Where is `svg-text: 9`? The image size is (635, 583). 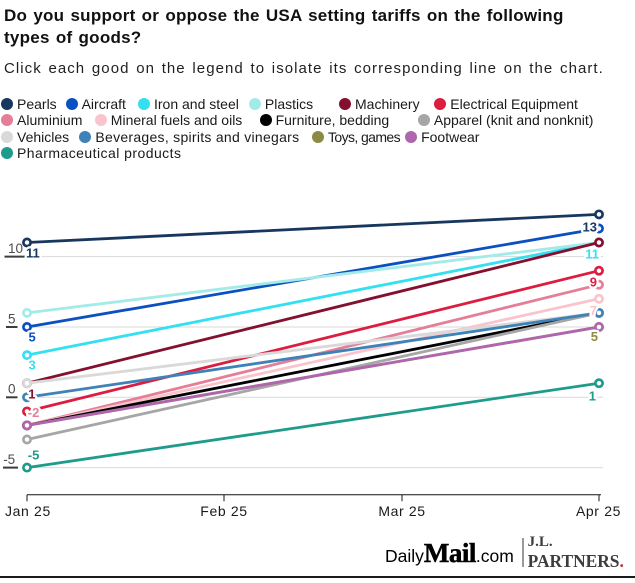
svg-text: 9 is located at coordinates (593, 282).